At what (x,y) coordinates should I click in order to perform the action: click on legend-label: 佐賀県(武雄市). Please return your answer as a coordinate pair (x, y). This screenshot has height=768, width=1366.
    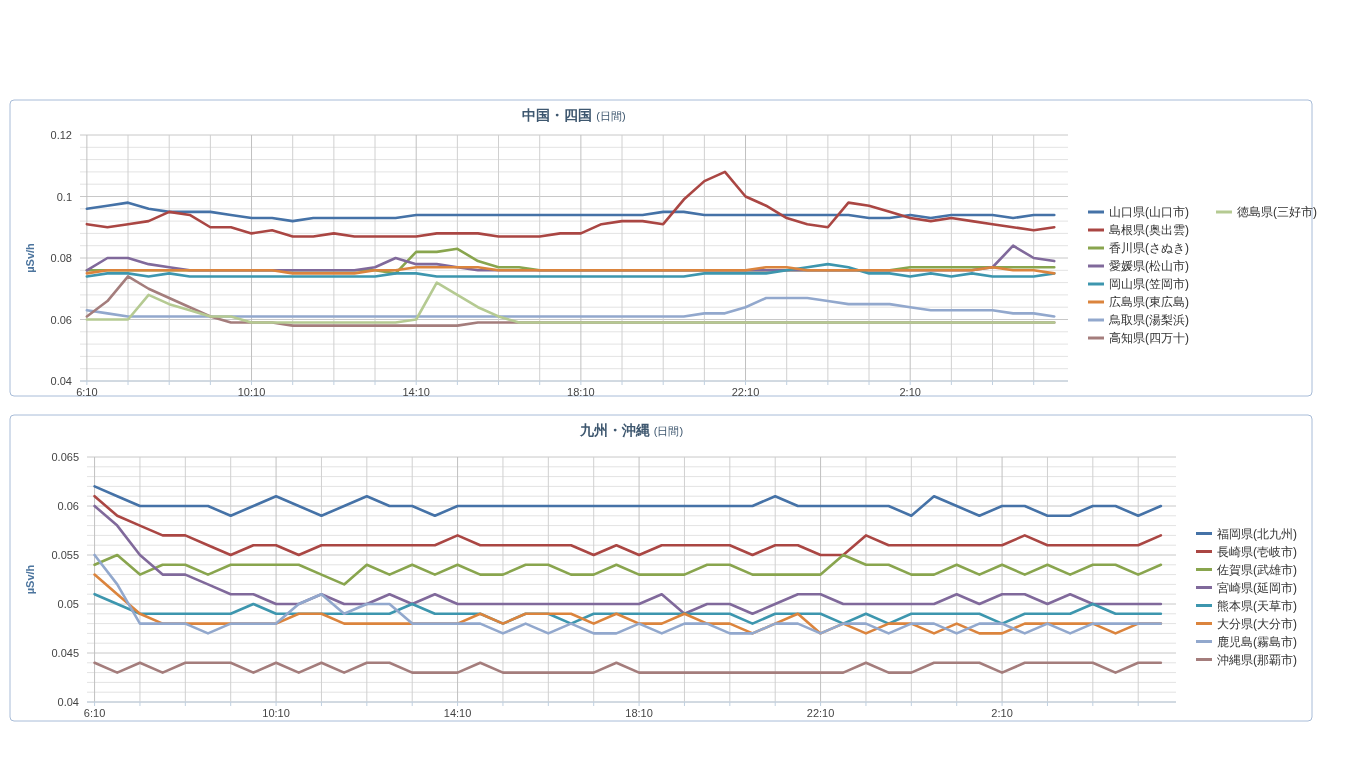
    Looking at the image, I should click on (1257, 569).